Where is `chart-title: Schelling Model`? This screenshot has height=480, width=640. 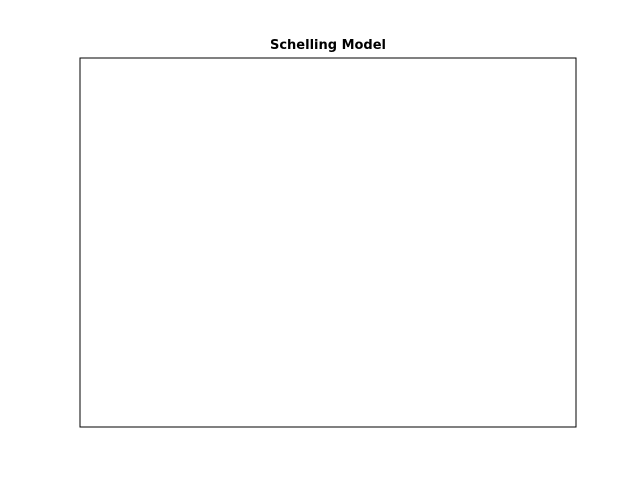 chart-title: Schelling Model is located at coordinates (328, 45).